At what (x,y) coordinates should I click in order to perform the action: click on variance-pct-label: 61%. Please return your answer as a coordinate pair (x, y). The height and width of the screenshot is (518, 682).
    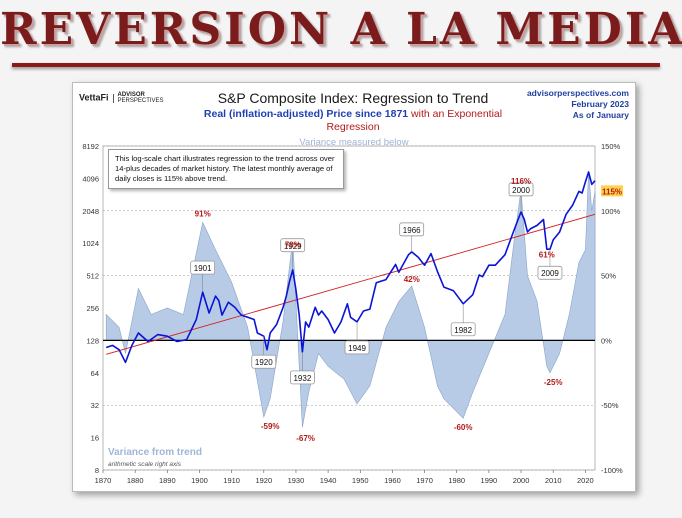
    Looking at the image, I should click on (547, 254).